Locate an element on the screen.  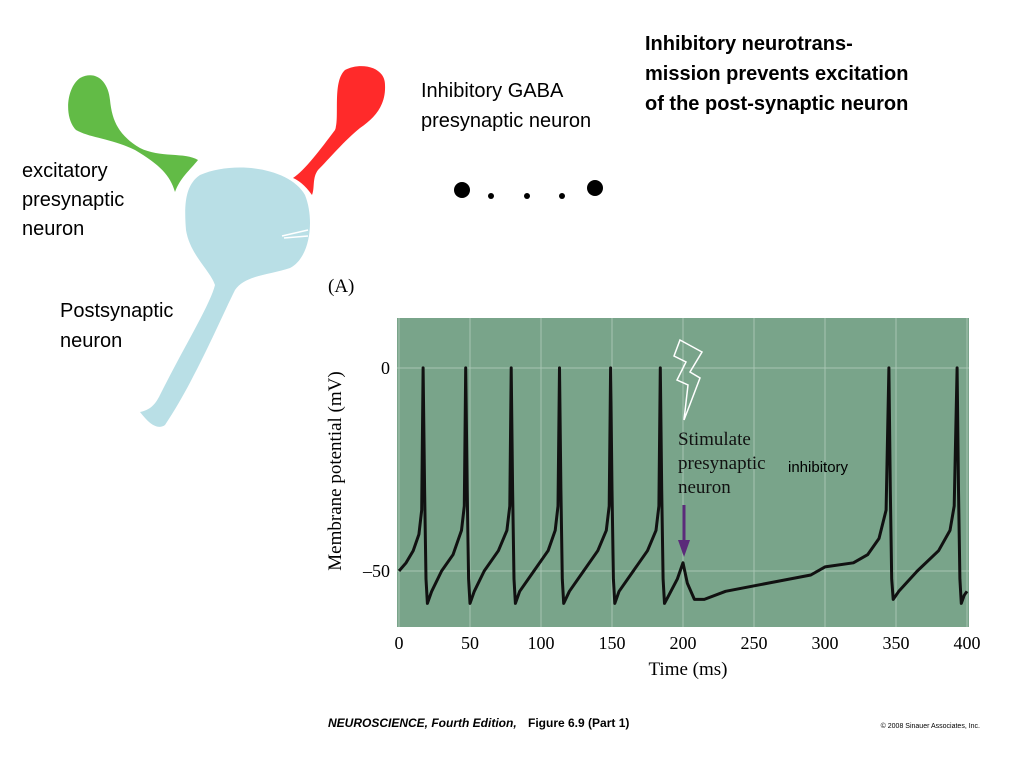
postsynaptic-label: neuron is located at coordinates (91, 341).